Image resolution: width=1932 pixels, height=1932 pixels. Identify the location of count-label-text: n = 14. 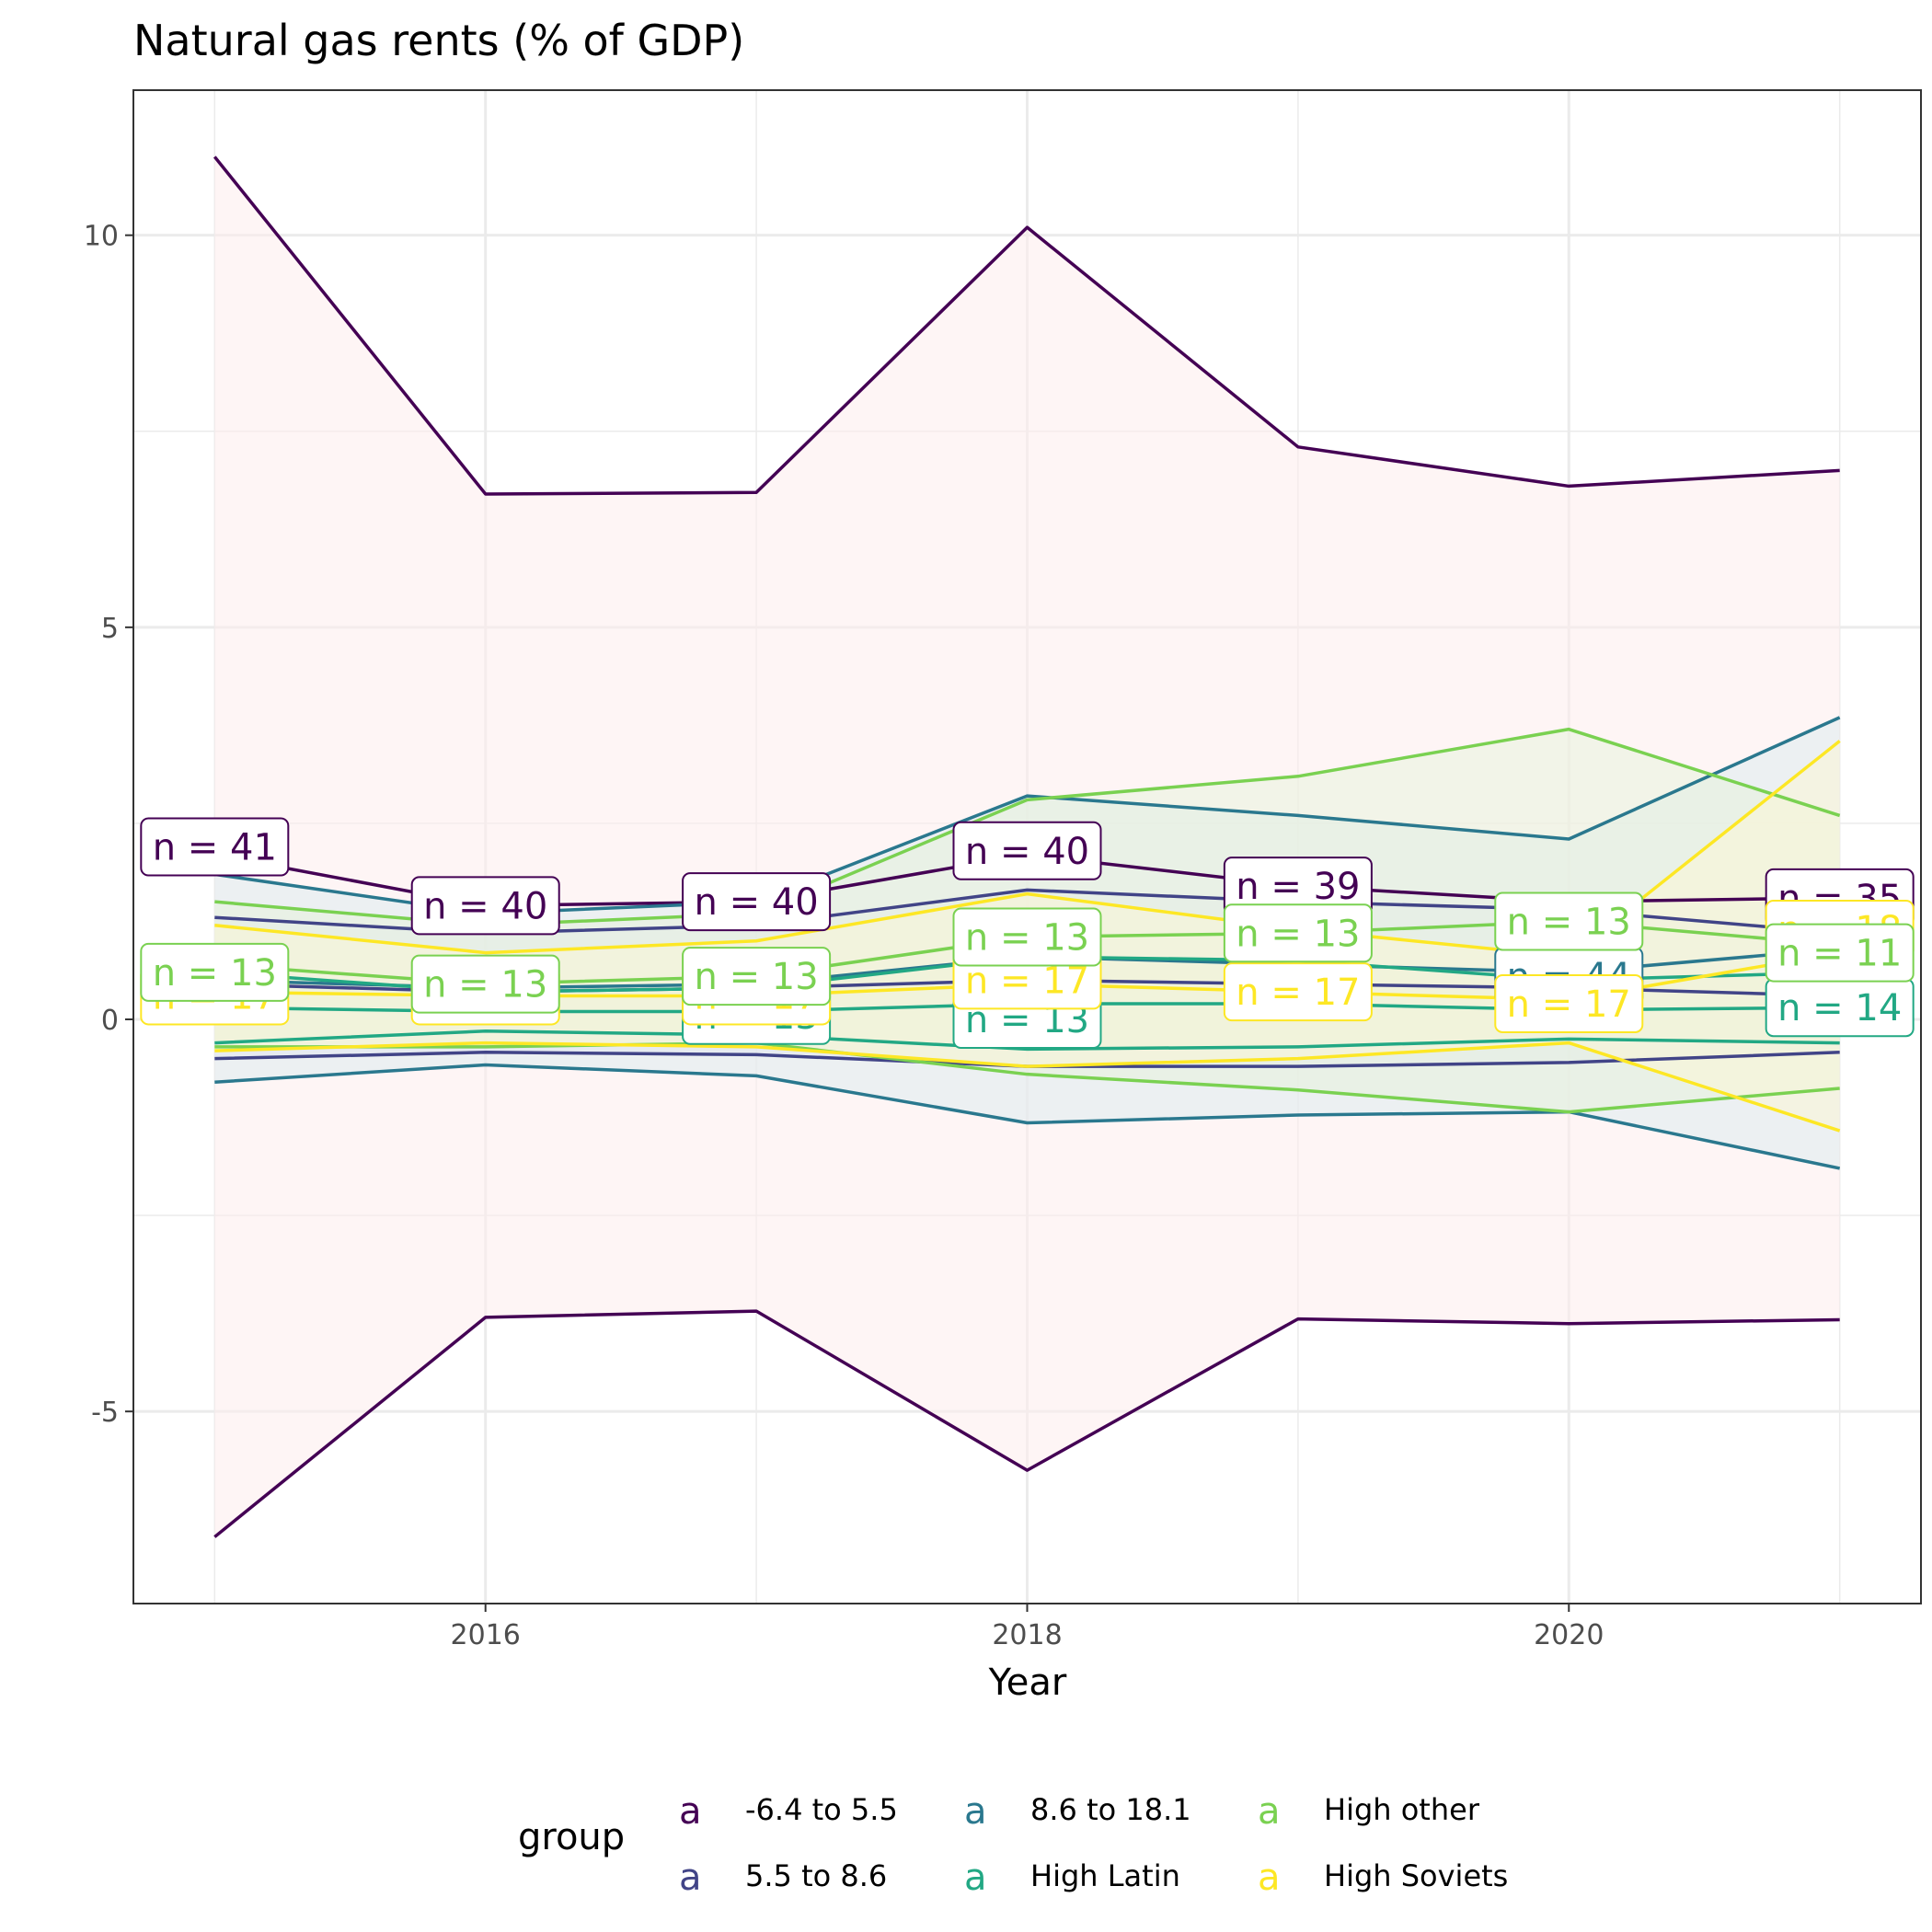
(1839, 1008).